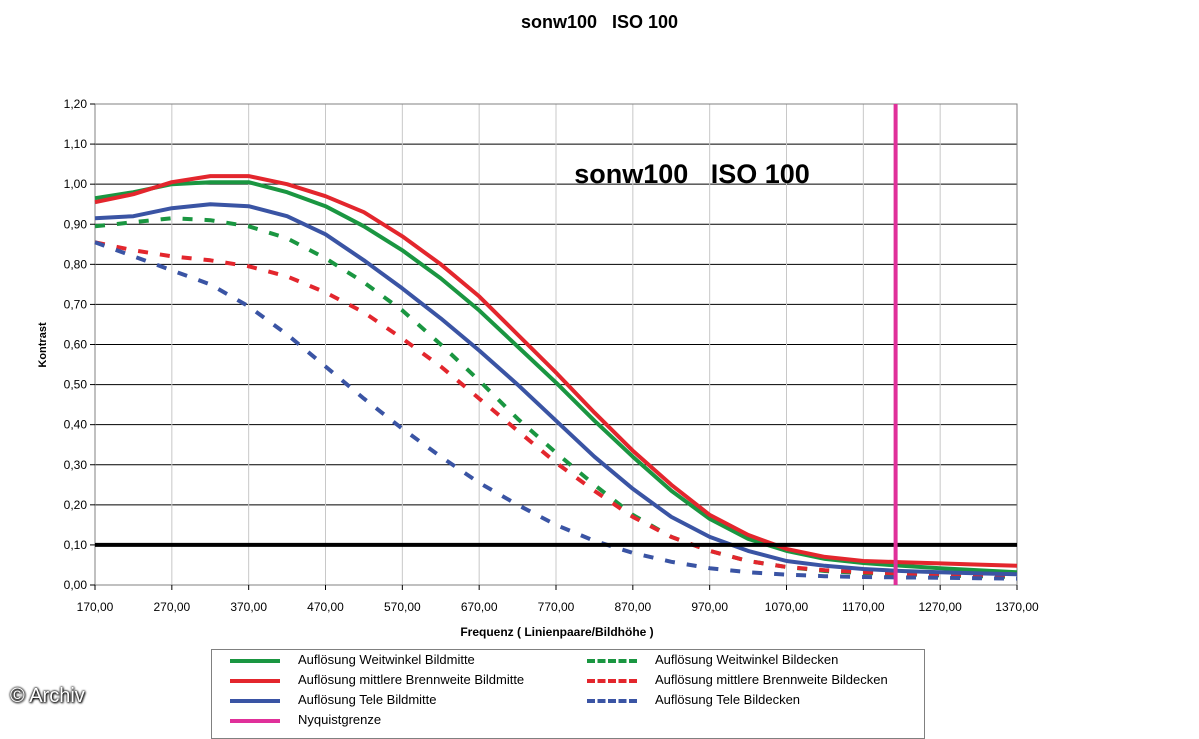 The height and width of the screenshot is (739, 1199). What do you see at coordinates (76, 264) in the screenshot?
I see `y-tick-label: 0,80` at bounding box center [76, 264].